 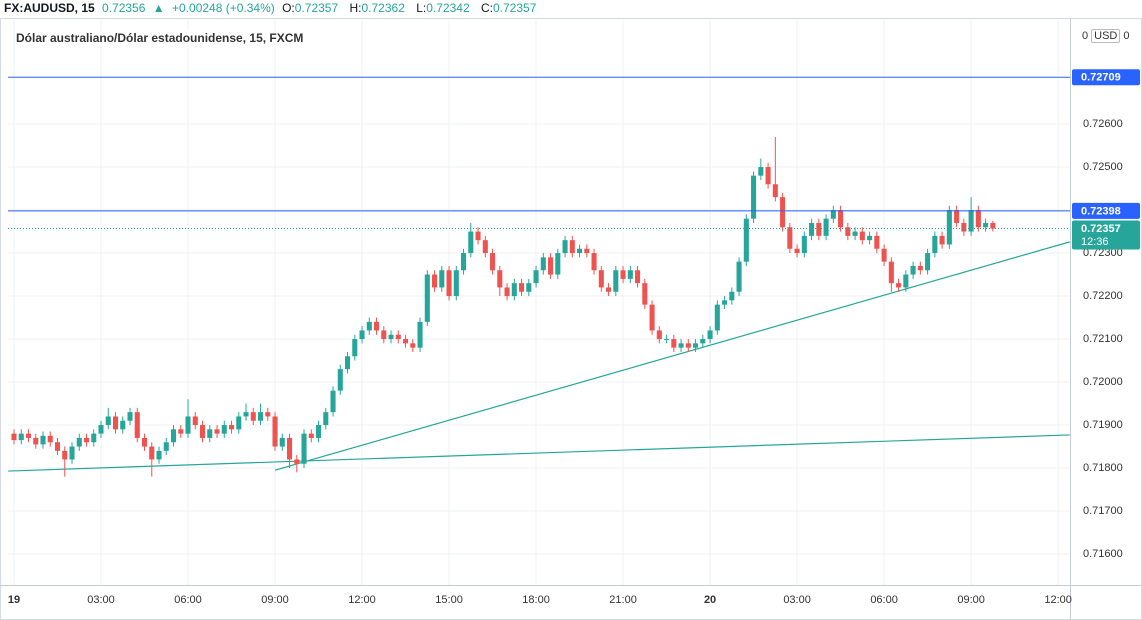 What do you see at coordinates (1101, 211) in the screenshot?
I see `level-label: 0.72398` at bounding box center [1101, 211].